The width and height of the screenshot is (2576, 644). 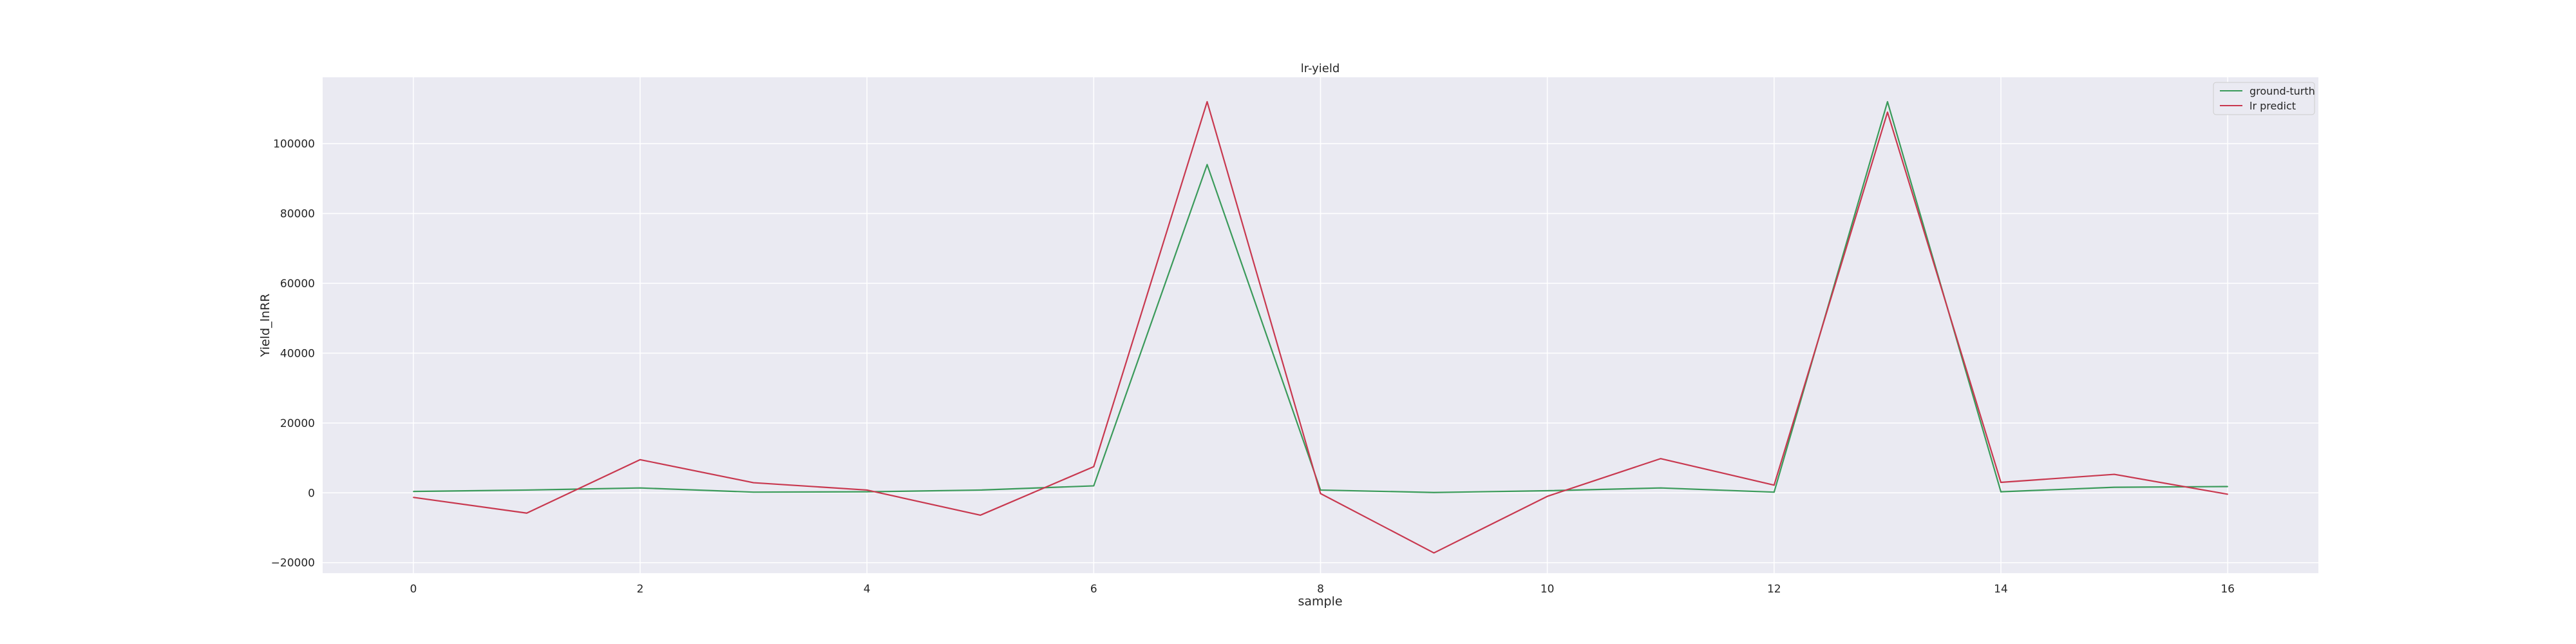 I want to click on x-tick-label: 14, so click(x=2001, y=589).